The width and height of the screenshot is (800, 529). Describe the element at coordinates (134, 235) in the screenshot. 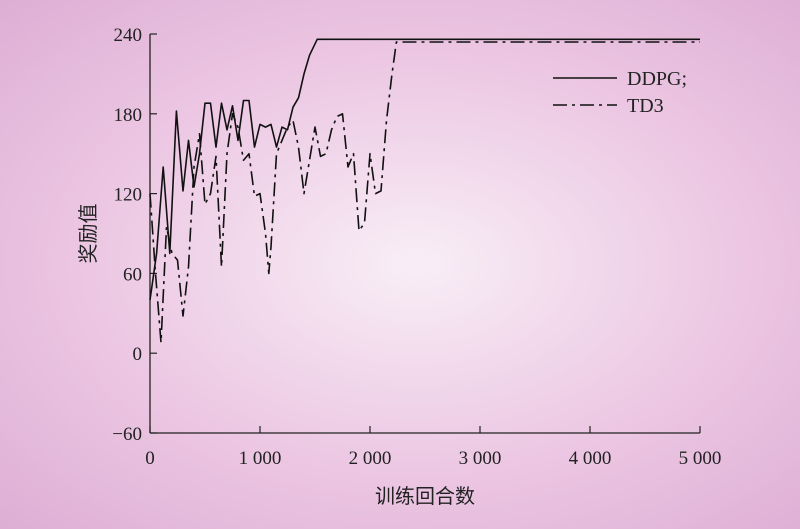

I see `y-axis-ticks: −60 0 60 120 180 240` at that location.